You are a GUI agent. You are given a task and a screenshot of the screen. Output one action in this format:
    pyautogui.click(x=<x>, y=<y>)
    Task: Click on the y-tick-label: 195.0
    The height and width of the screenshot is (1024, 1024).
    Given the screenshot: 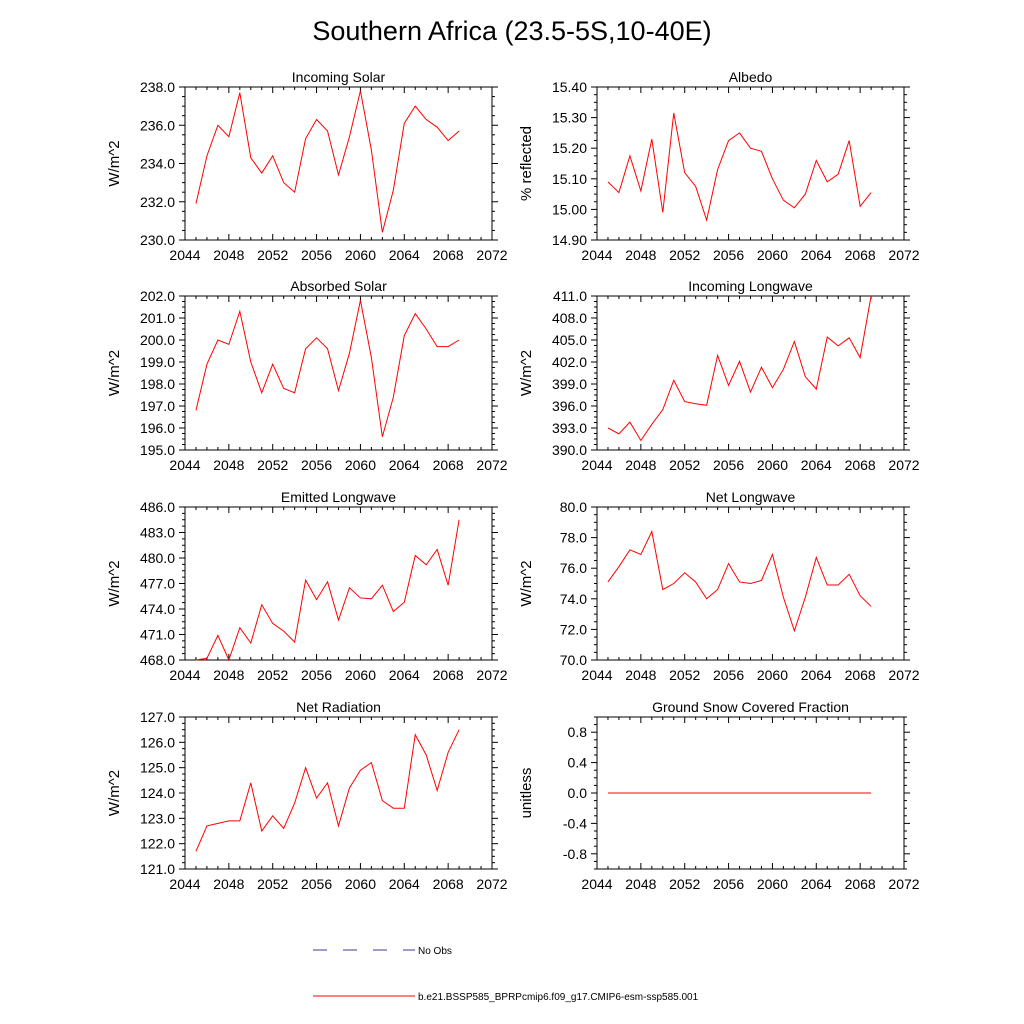 What is the action you would take?
    pyautogui.click(x=157, y=450)
    